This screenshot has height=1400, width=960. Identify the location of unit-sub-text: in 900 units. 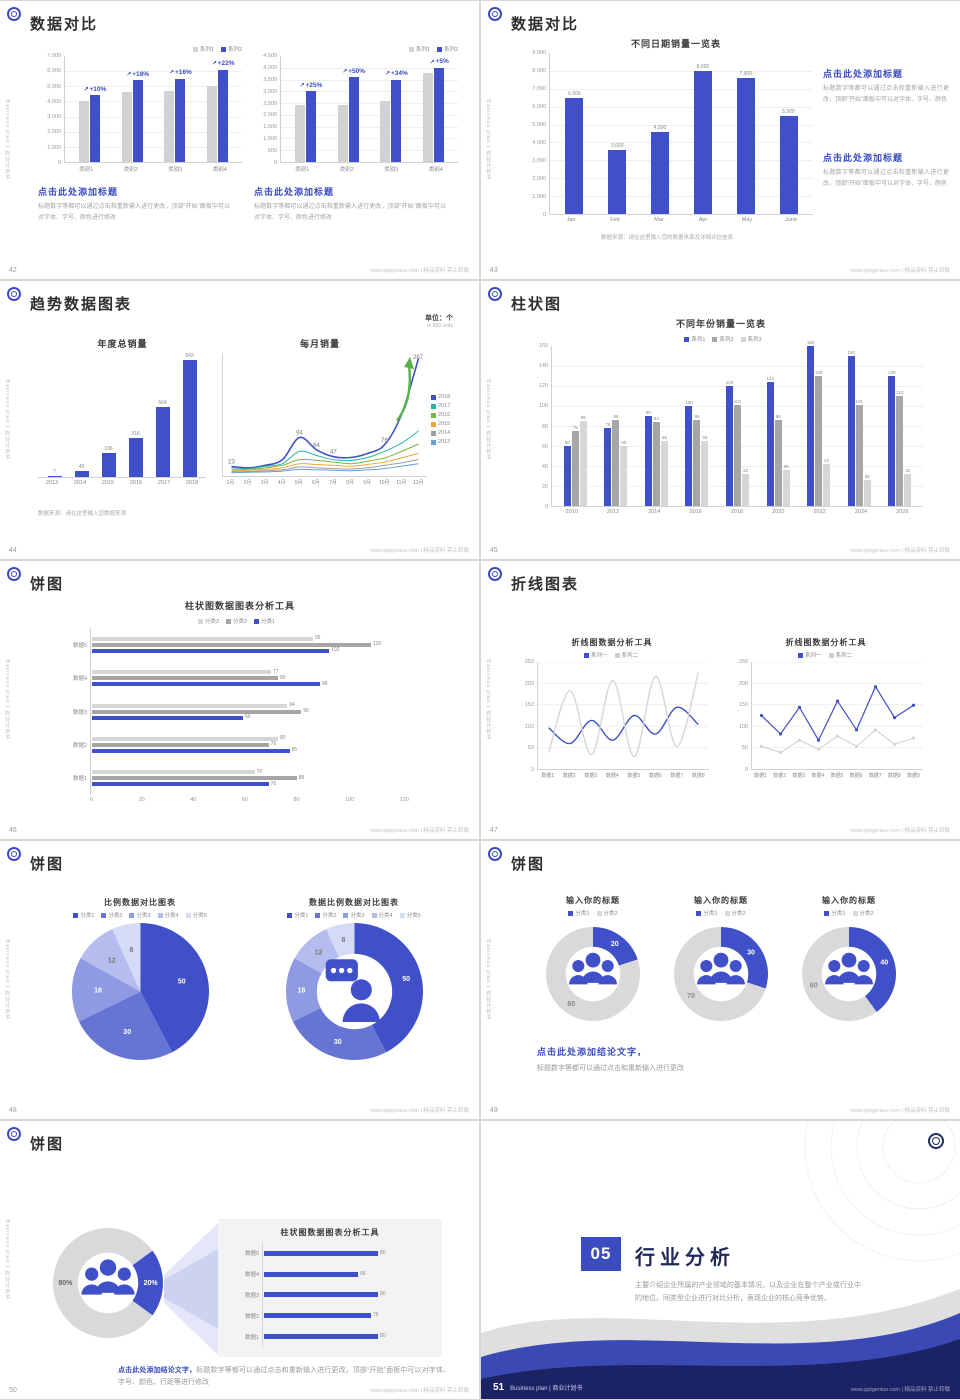
(440, 326).